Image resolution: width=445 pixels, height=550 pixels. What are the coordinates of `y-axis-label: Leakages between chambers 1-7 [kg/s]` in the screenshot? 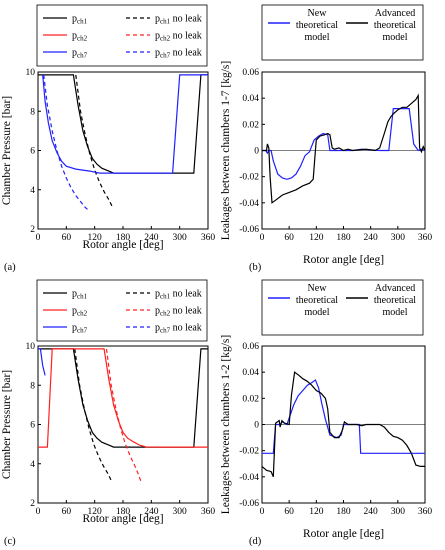 It's located at (226, 150).